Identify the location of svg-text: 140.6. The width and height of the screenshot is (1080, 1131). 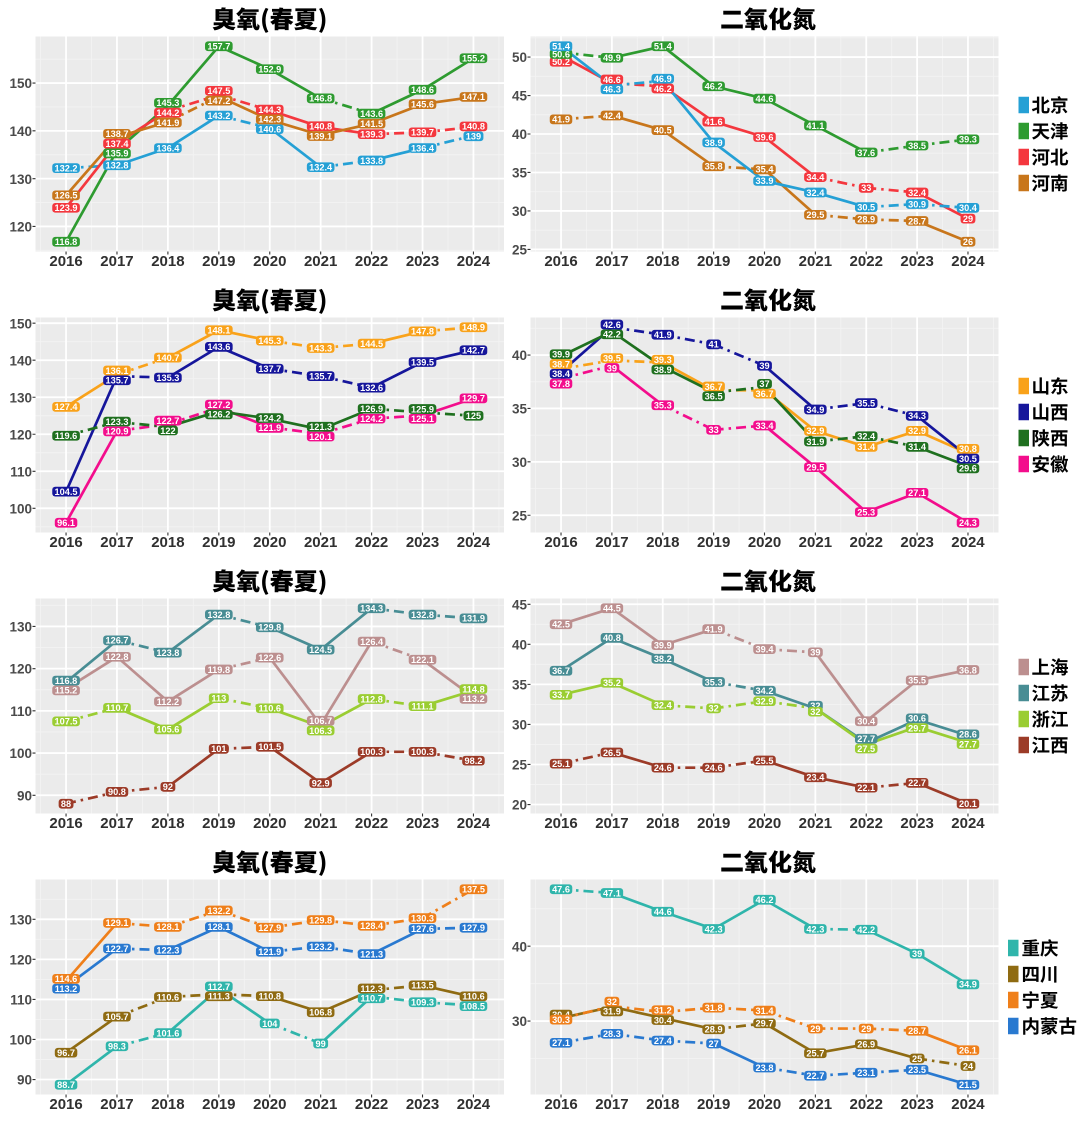
(269, 129).